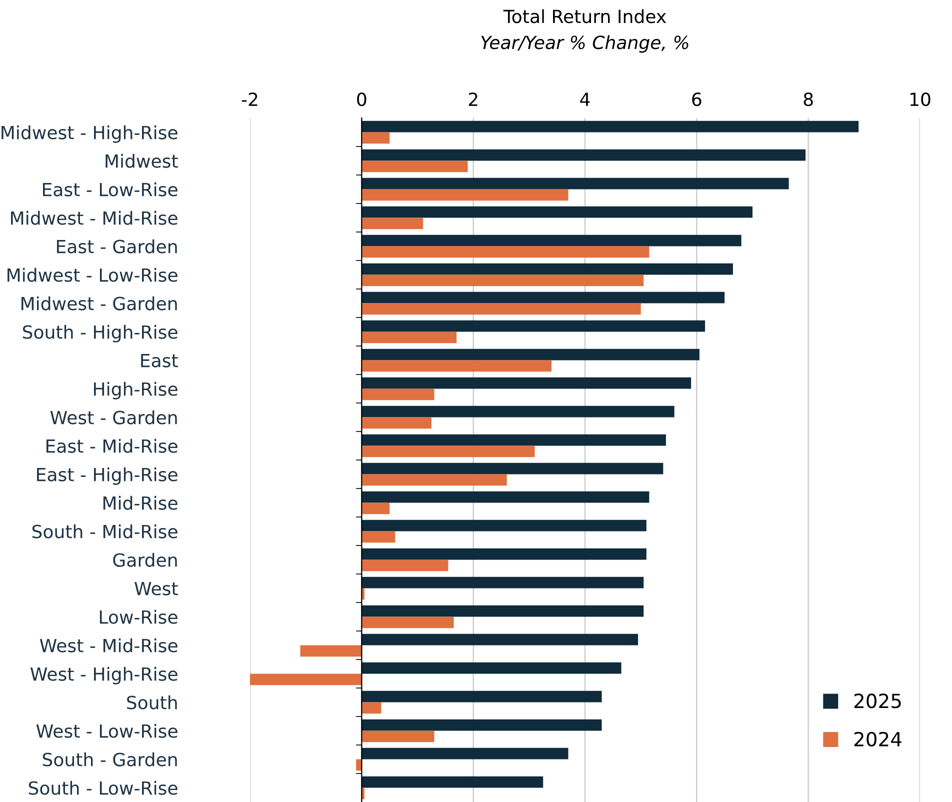 Image resolution: width=952 pixels, height=802 pixels. Describe the element at coordinates (109, 759) in the screenshot. I see `y-tick-label: South - Garden` at that location.